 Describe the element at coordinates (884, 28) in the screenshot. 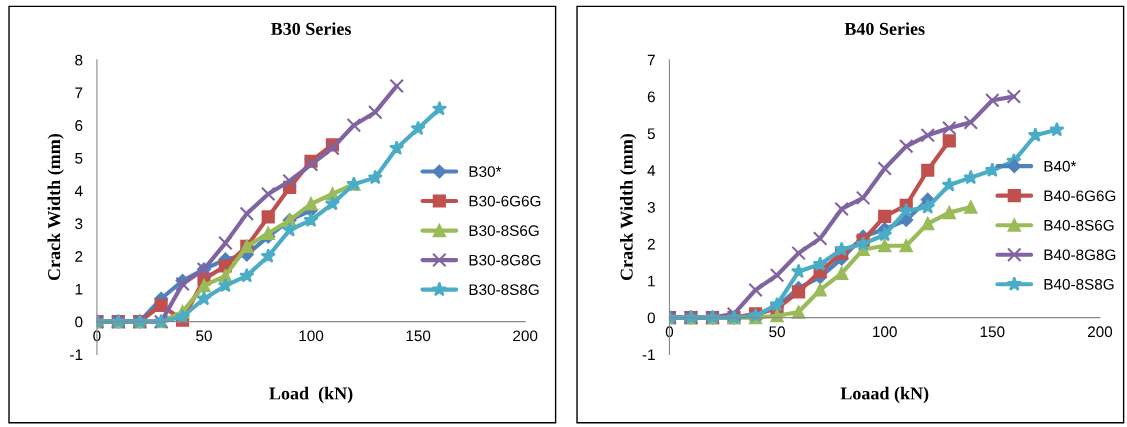

I see `chart-title: B40 Series` at that location.